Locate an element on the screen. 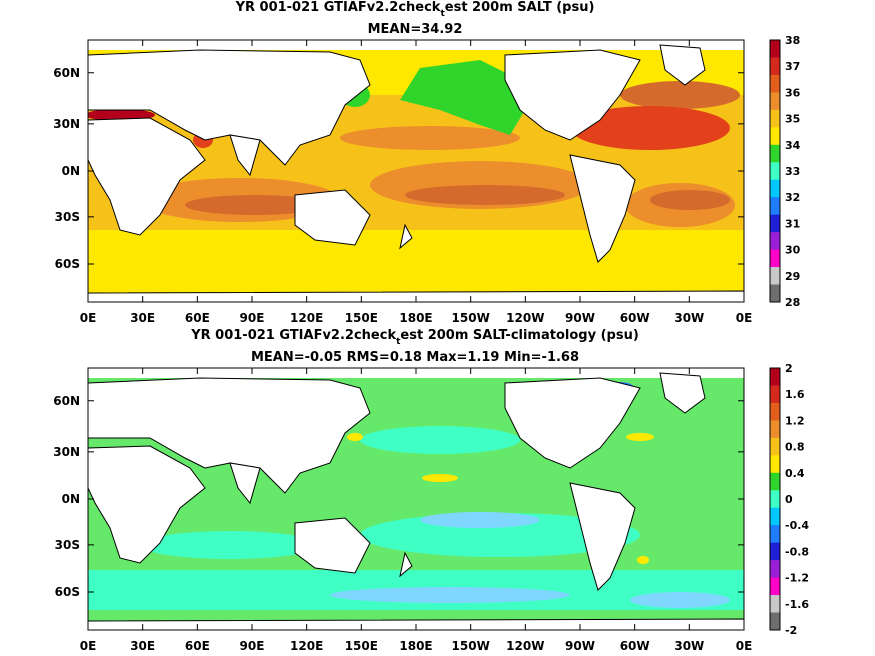 The image size is (875, 656). salinity-brown-patch-natl is located at coordinates (680, 95).